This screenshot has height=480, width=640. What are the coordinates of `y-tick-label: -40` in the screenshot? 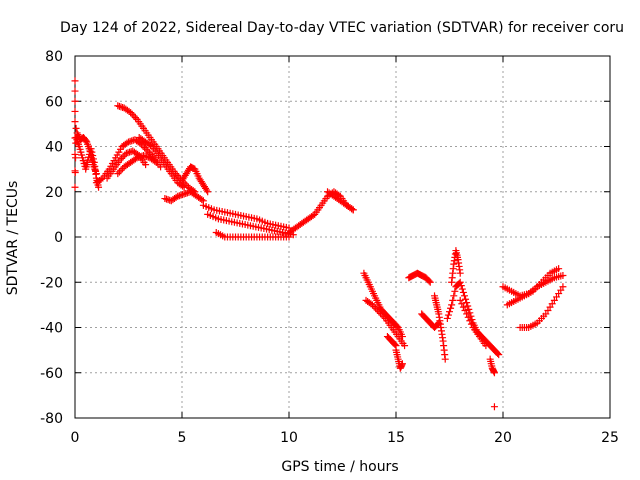 It's located at (51, 329).